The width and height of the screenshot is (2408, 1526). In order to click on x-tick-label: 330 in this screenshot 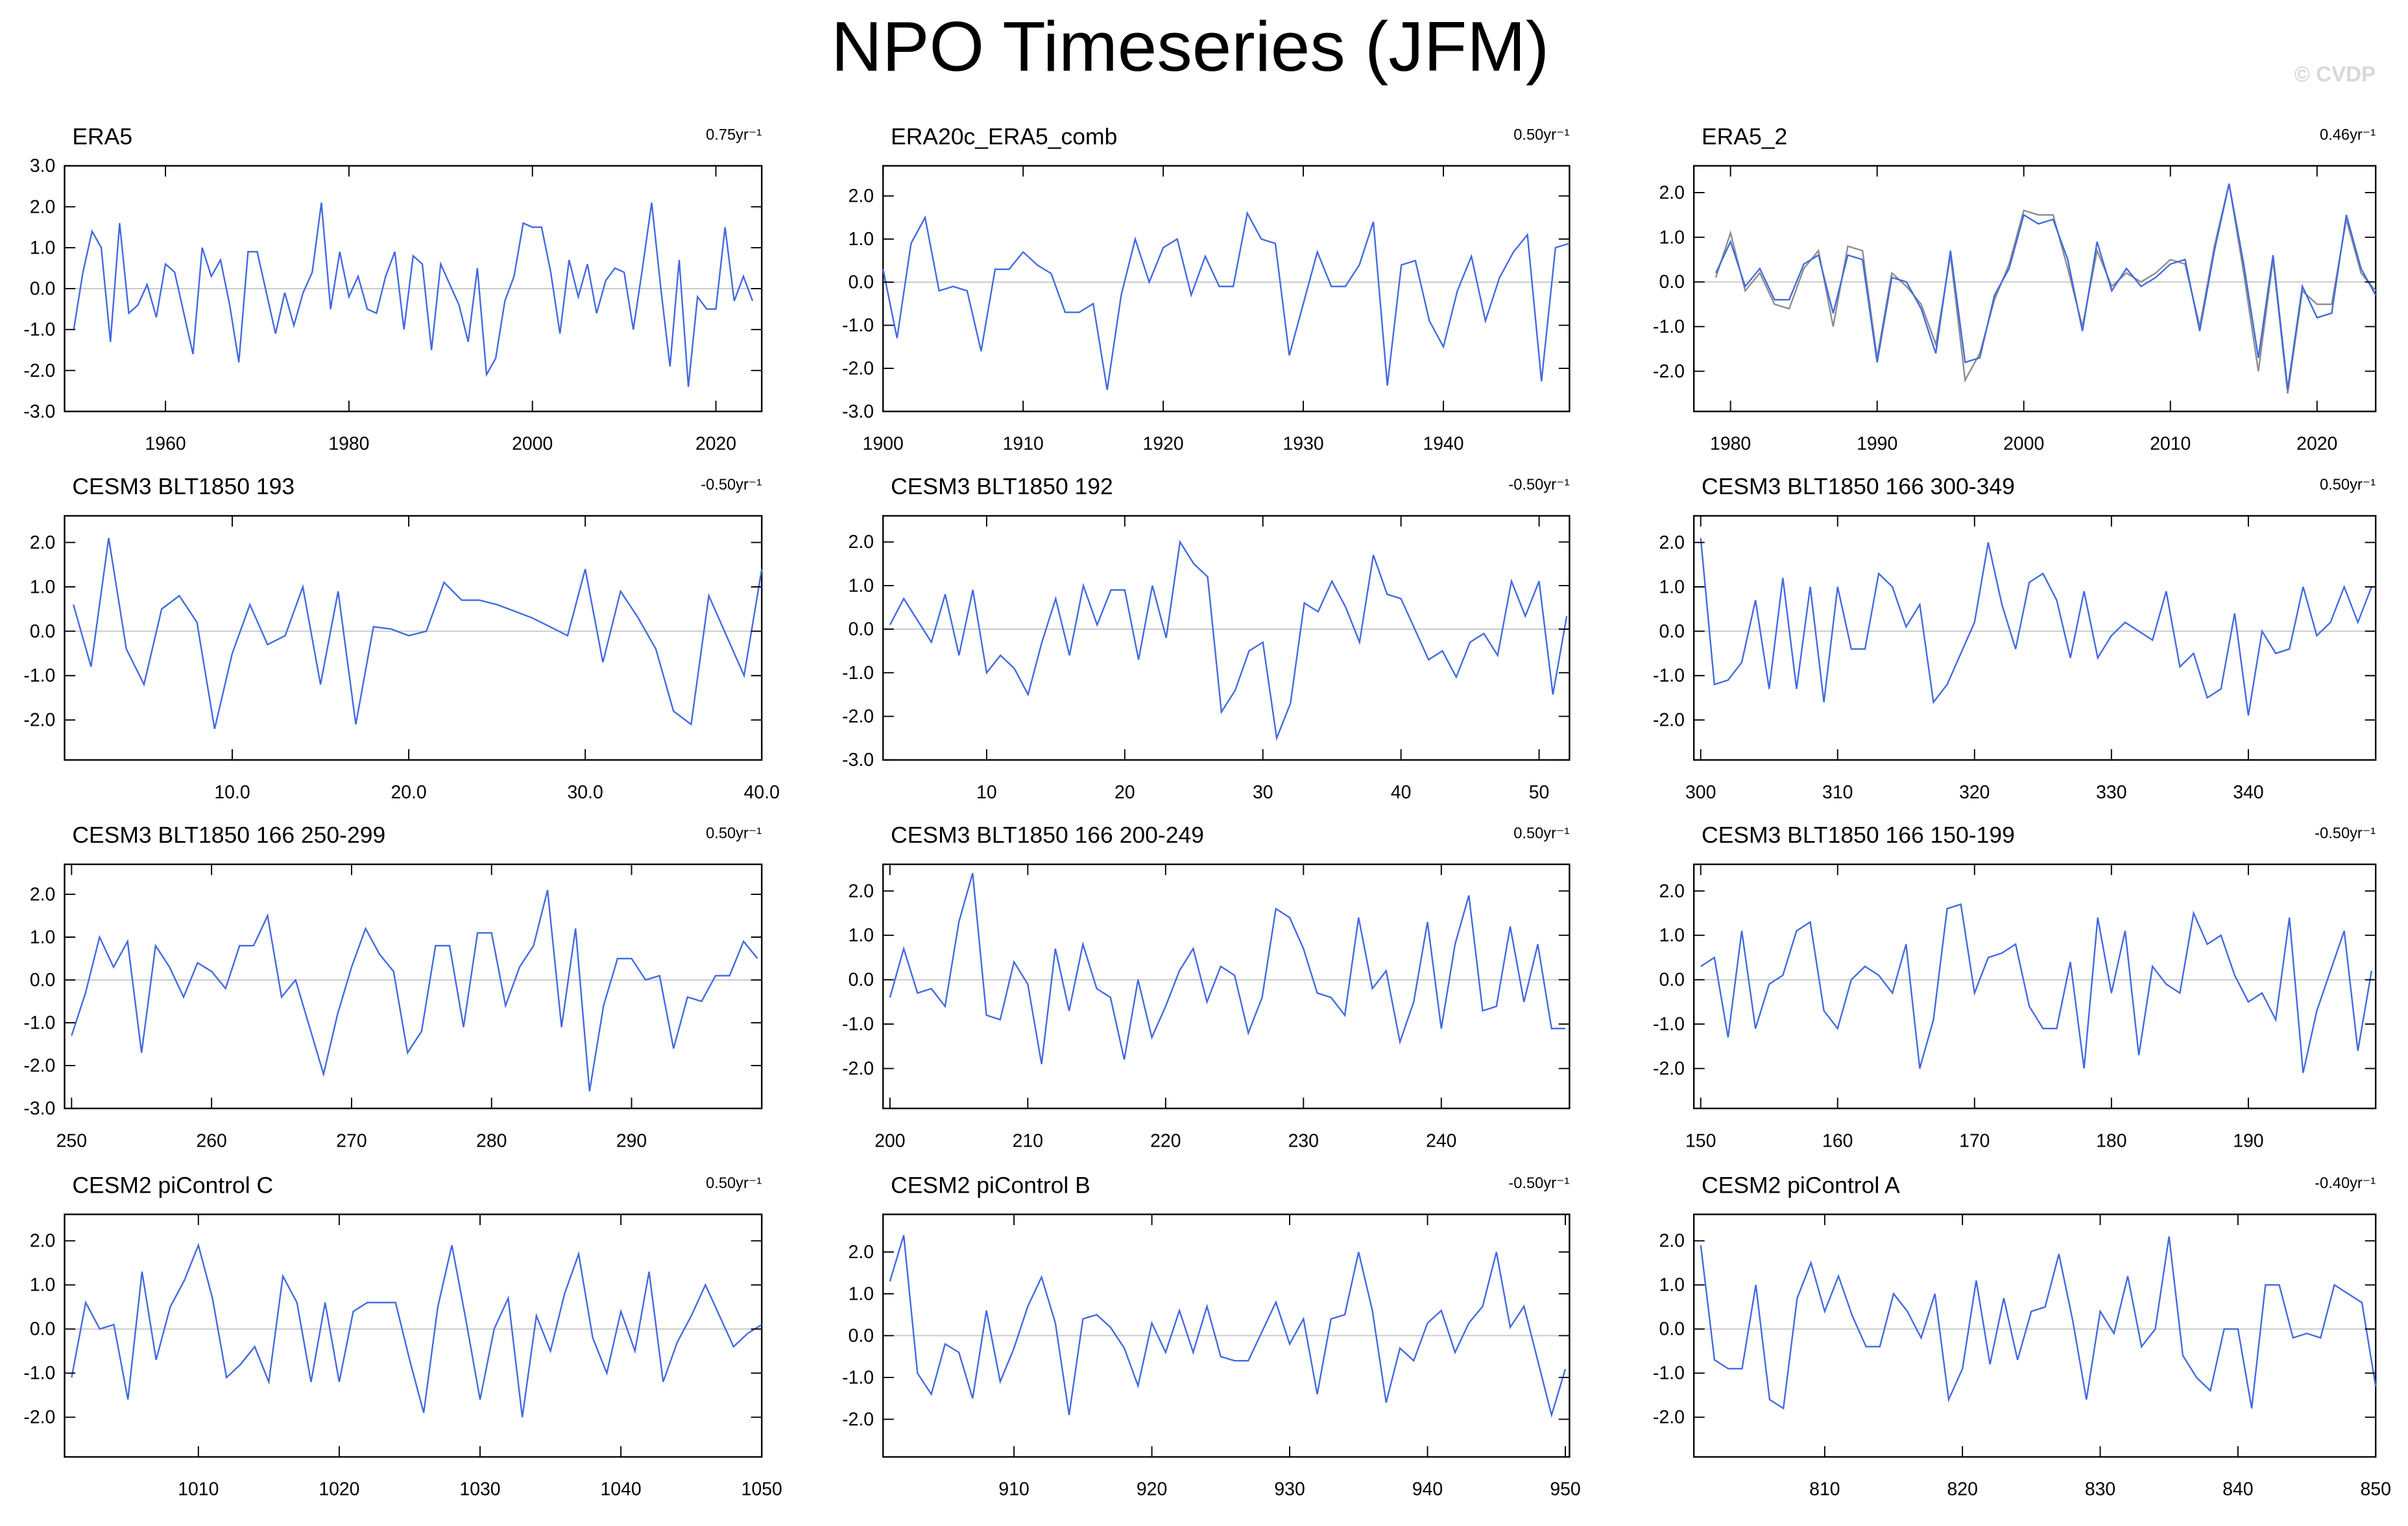, I will do `click(2111, 793)`.